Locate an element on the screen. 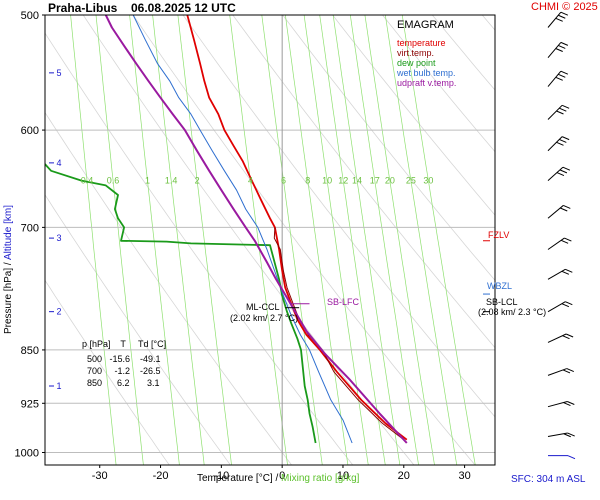 The image size is (600, 500). mixing-ratio-label: 14 is located at coordinates (357, 181).